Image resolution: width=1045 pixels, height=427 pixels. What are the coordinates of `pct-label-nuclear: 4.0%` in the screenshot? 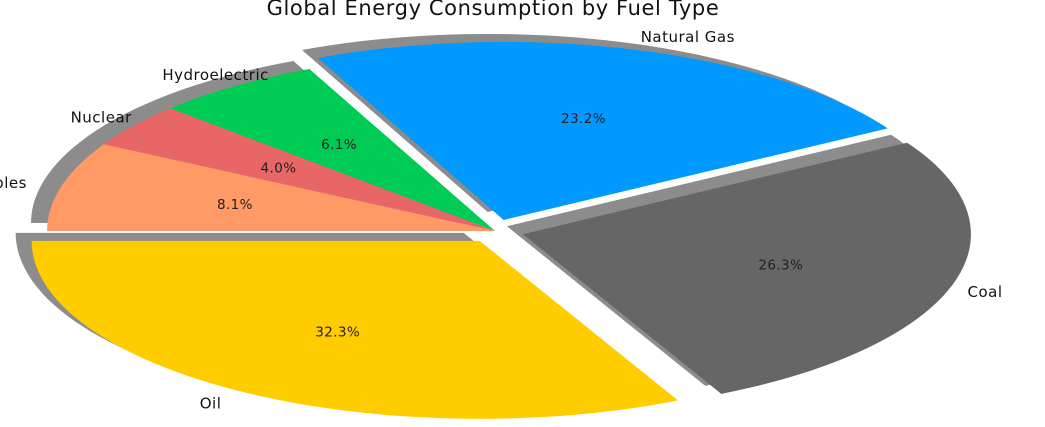 It's located at (279, 169).